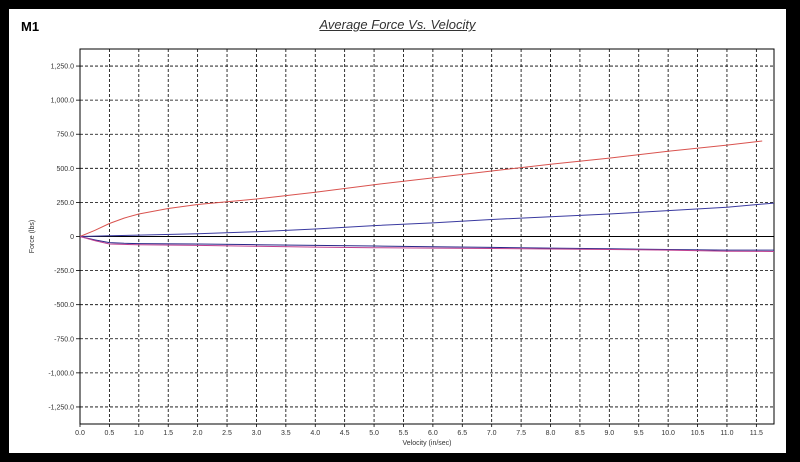  What do you see at coordinates (64, 271) in the screenshot?
I see `y-tick-label: -250.0` at bounding box center [64, 271].